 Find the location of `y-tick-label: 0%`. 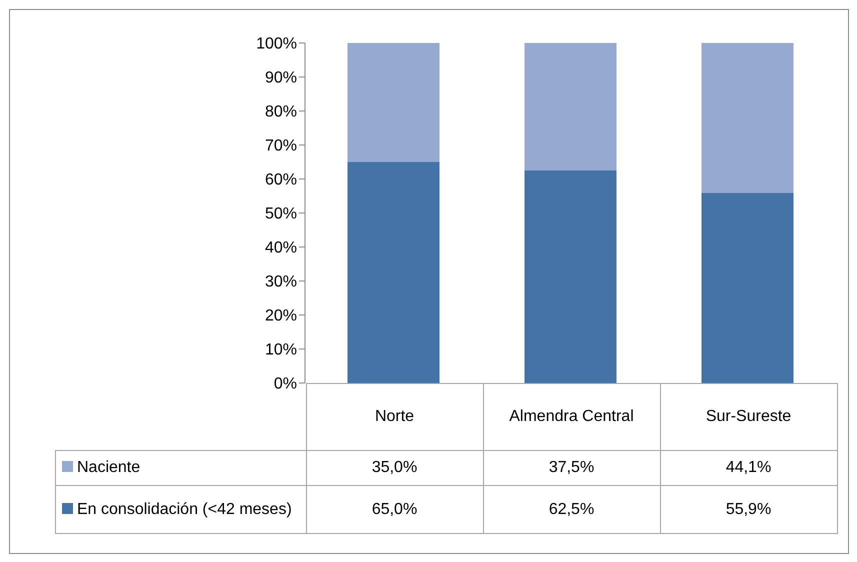

y-tick-label: 0% is located at coordinates (285, 384).